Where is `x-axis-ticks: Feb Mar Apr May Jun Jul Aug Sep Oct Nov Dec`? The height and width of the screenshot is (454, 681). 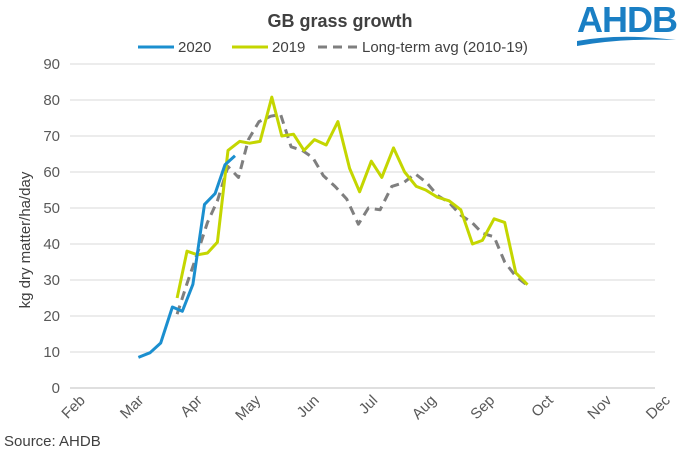 x-axis-ticks: Feb Mar Apr May Jun Jul Aug Sep Oct Nov Dec is located at coordinates (366, 407).